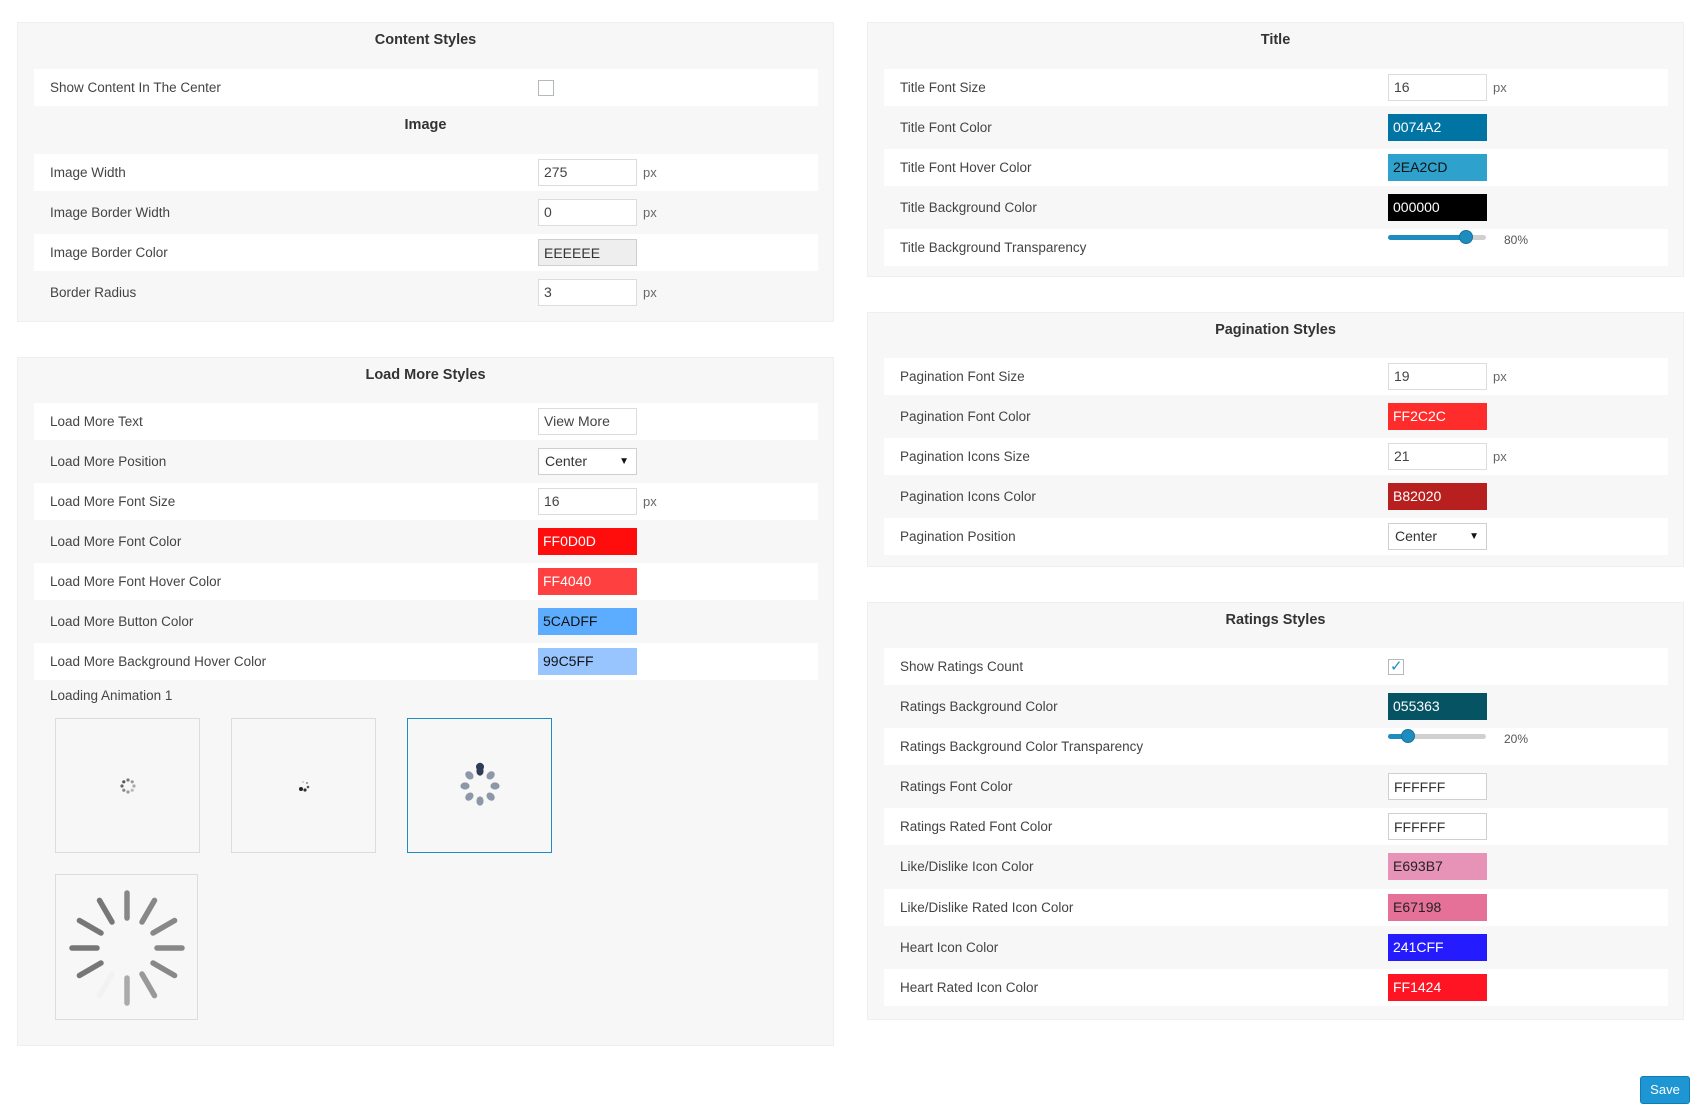 This screenshot has height=1110, width=1701. What do you see at coordinates (587, 252) in the screenshot?
I see `image-border-color-input: EEEEEE` at bounding box center [587, 252].